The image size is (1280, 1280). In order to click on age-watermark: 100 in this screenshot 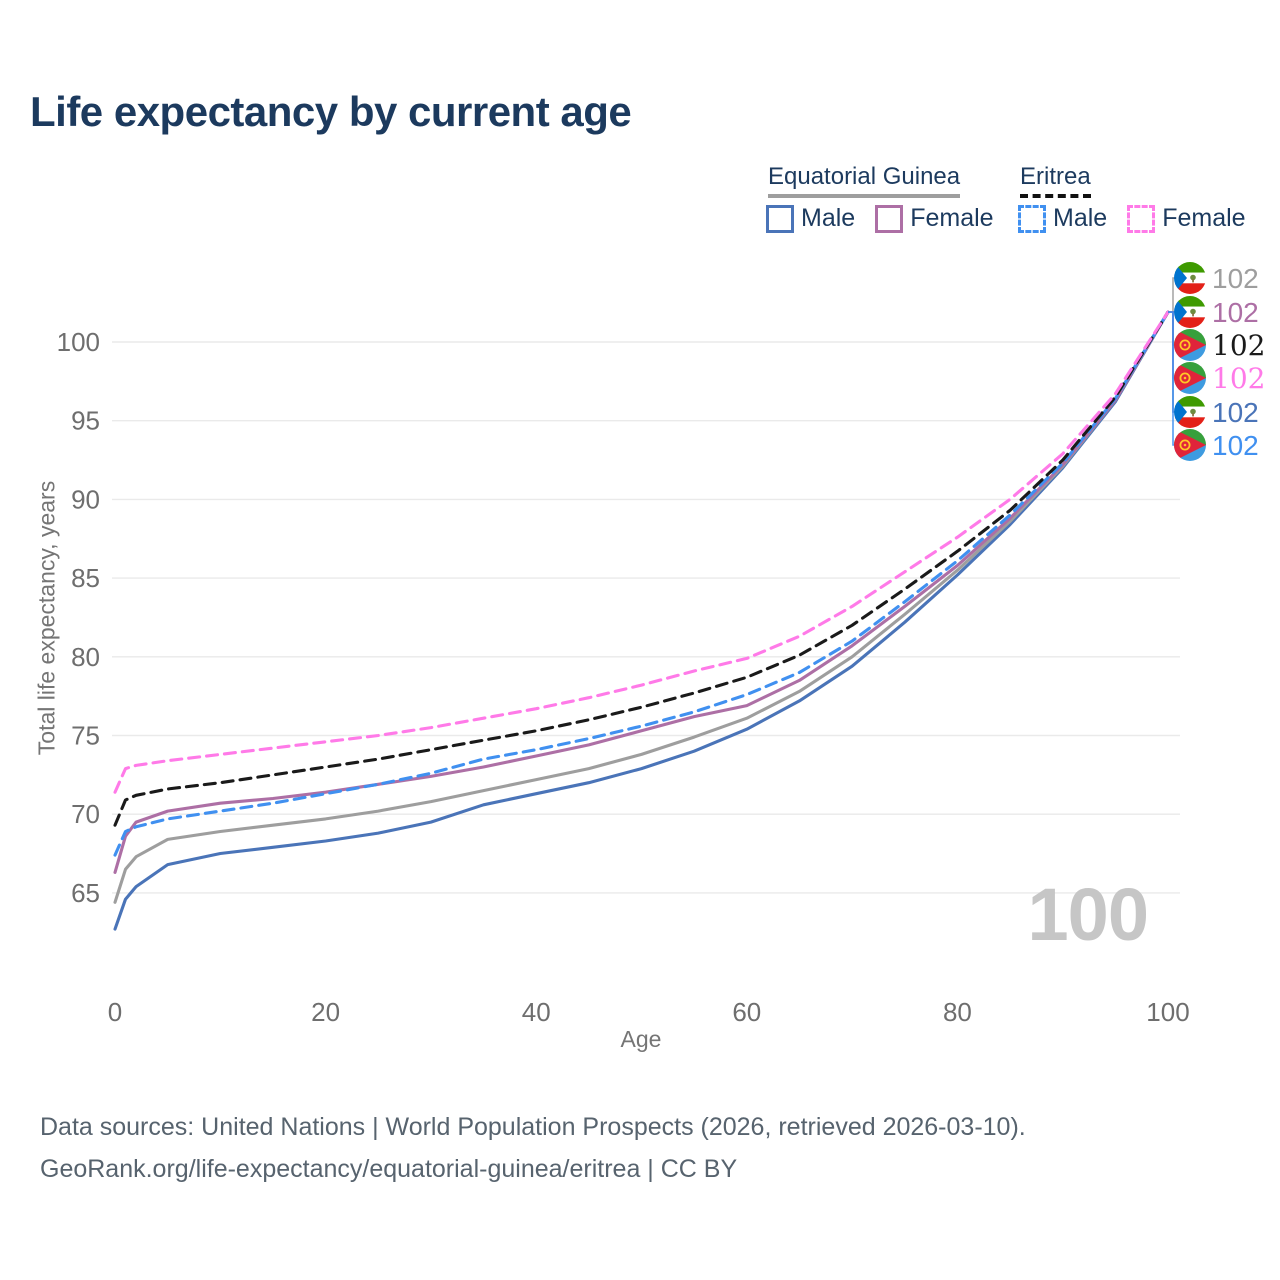, I will do `click(1088, 914)`.